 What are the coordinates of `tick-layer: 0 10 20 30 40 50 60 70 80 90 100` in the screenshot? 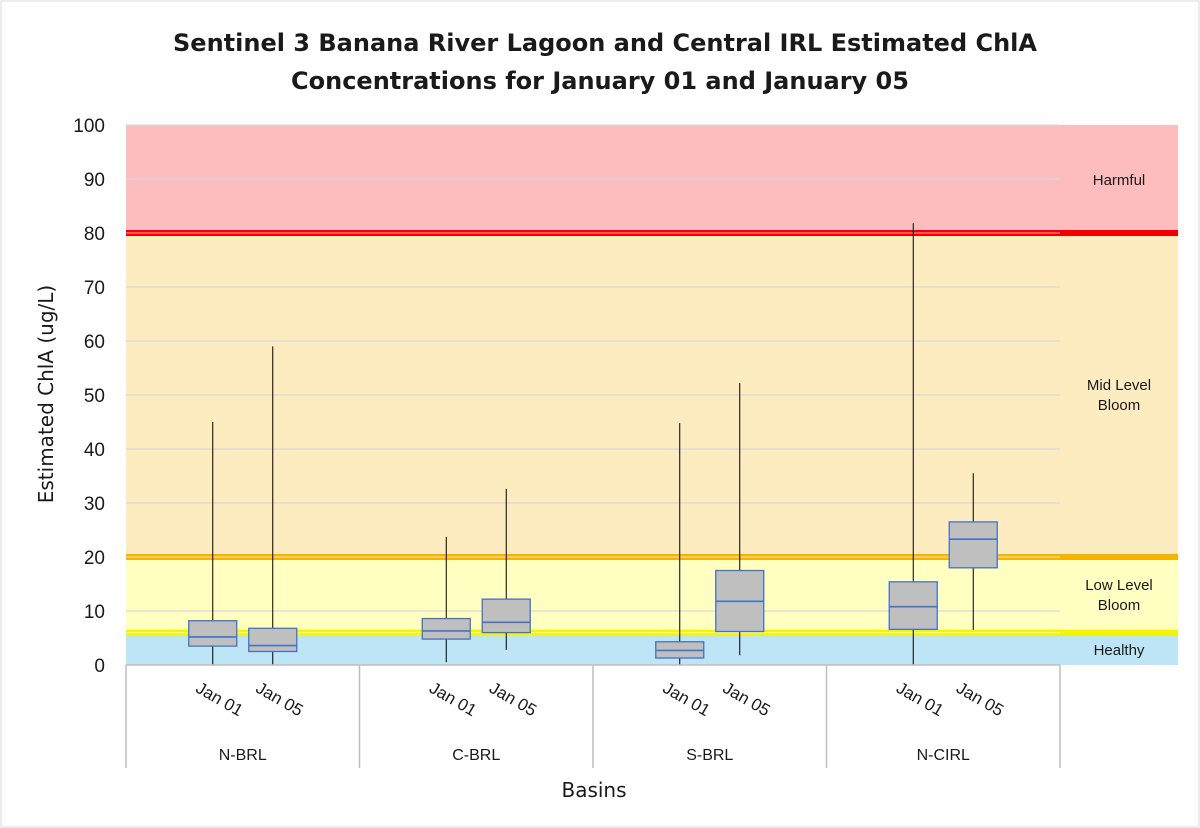 It's located at (89, 396).